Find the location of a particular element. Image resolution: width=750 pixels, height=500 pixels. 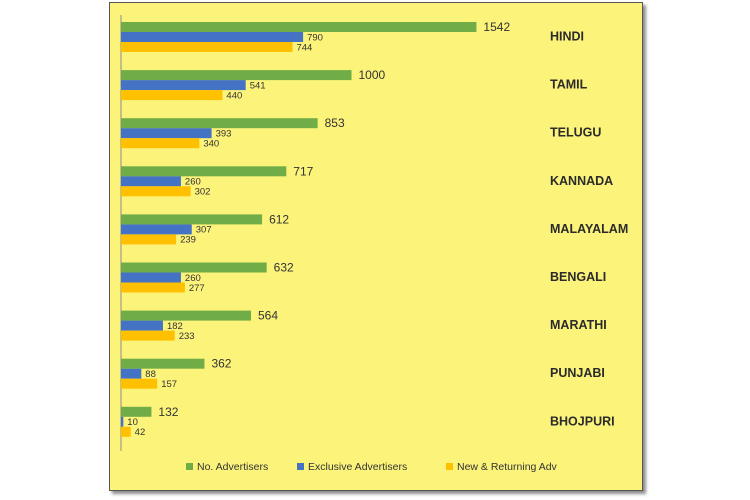

bar-bengali-new-returning-adv is located at coordinates (153, 287).